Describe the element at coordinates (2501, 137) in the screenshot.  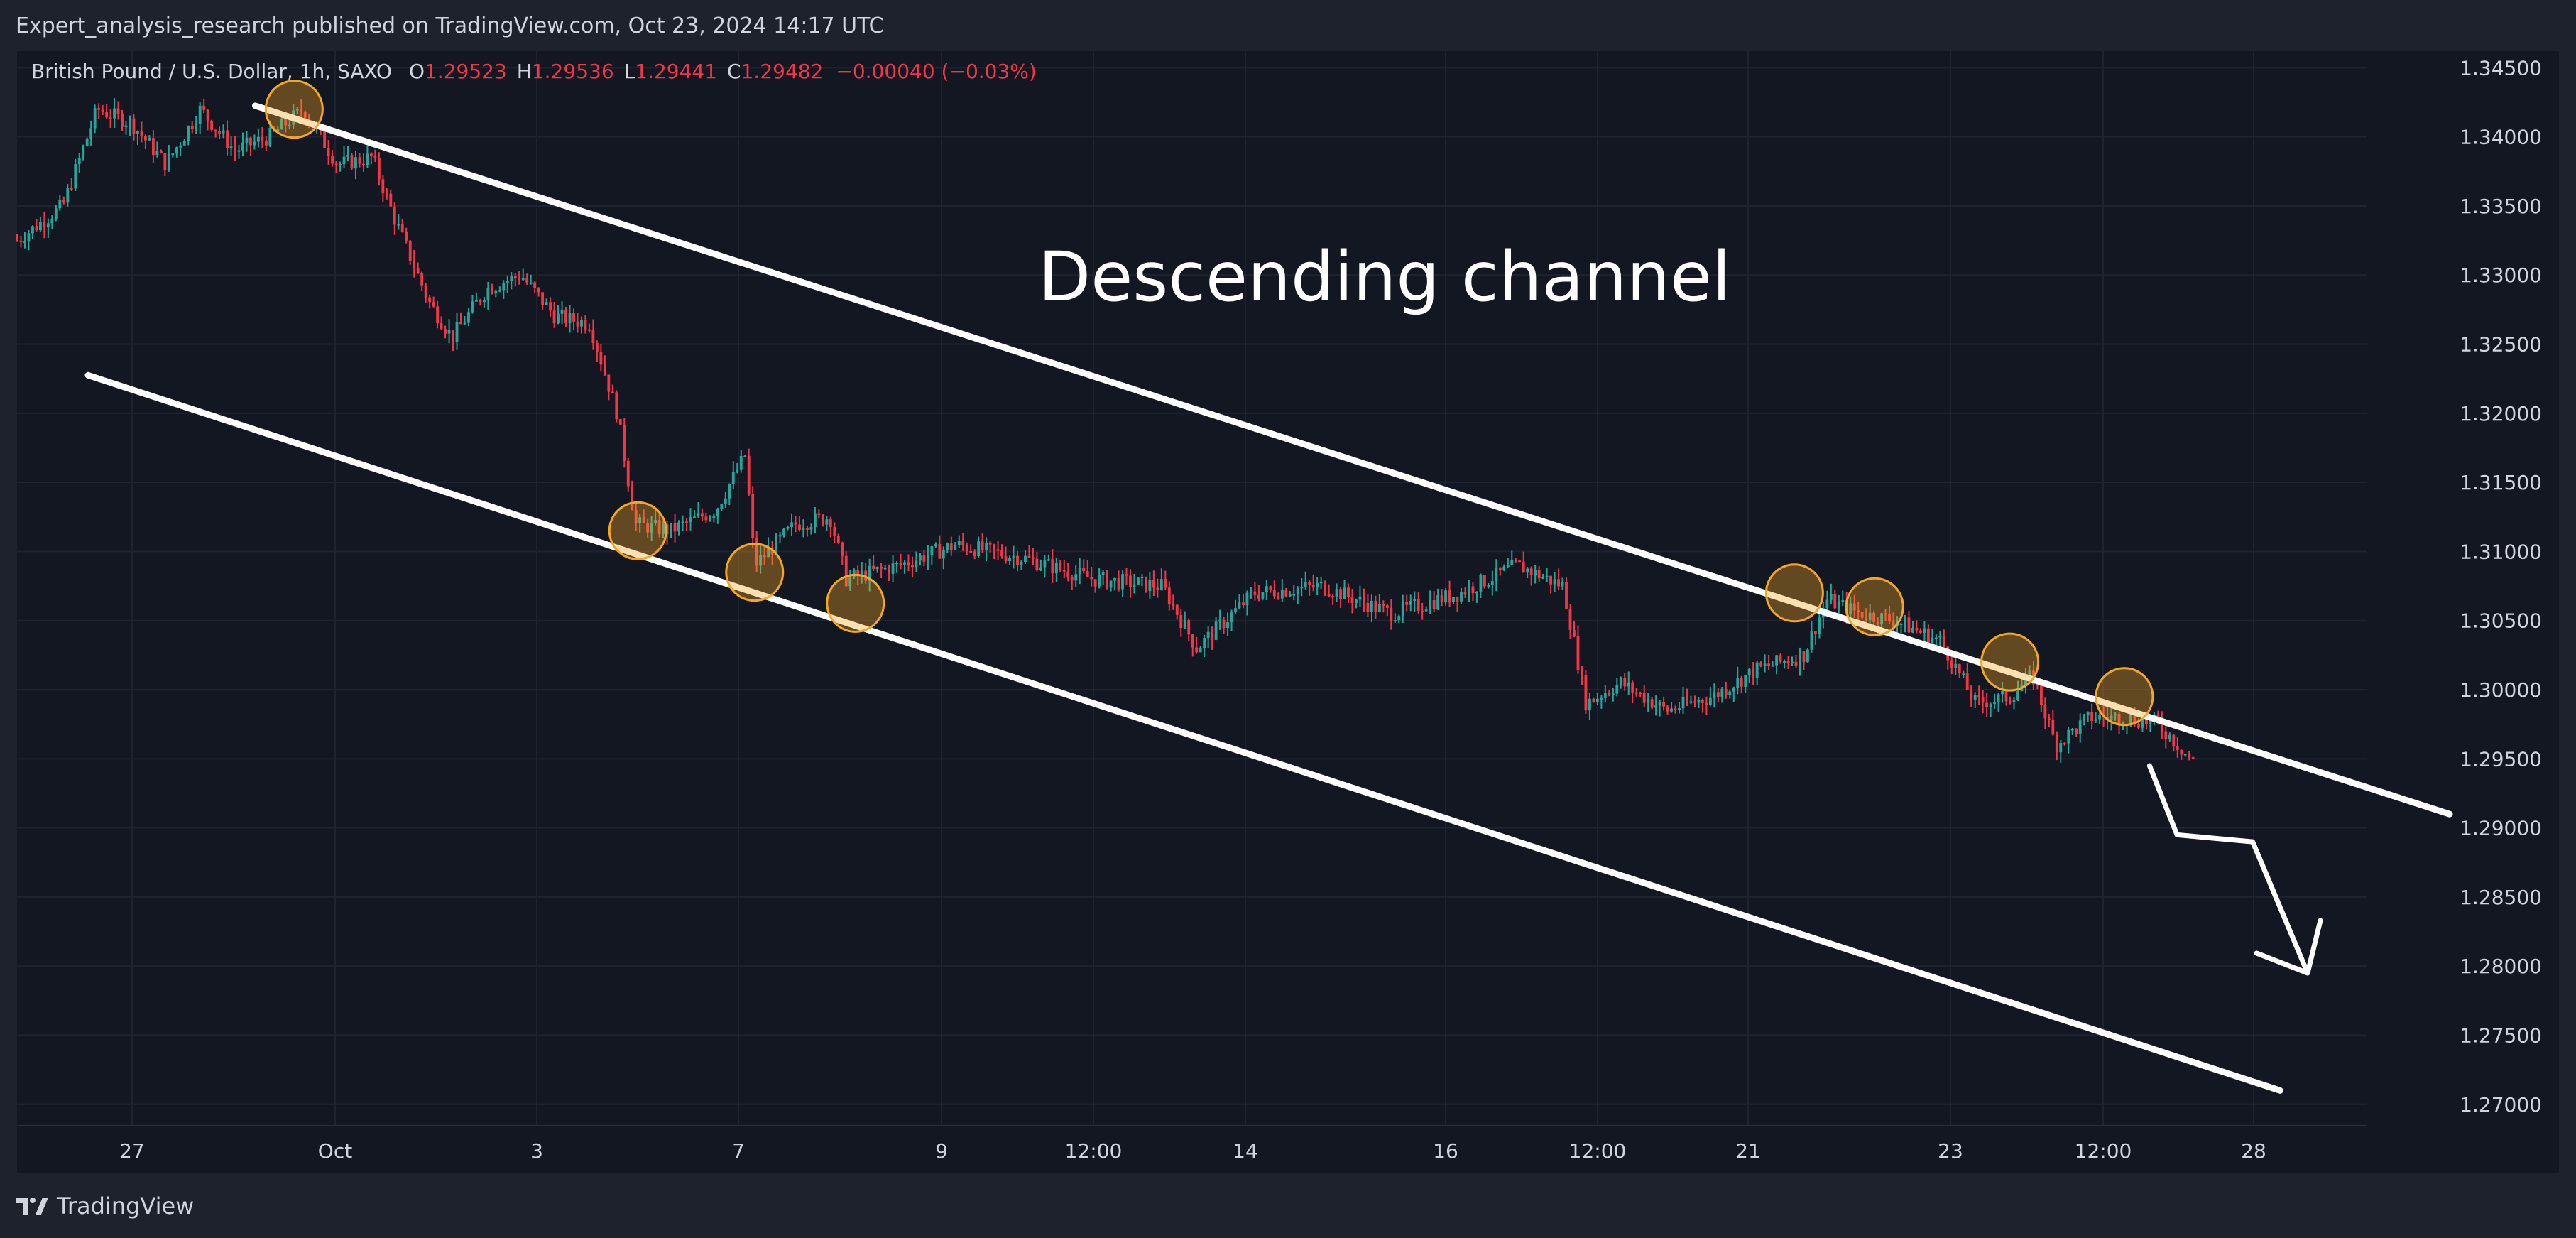
I see `price-tick-label: 1.34000` at that location.